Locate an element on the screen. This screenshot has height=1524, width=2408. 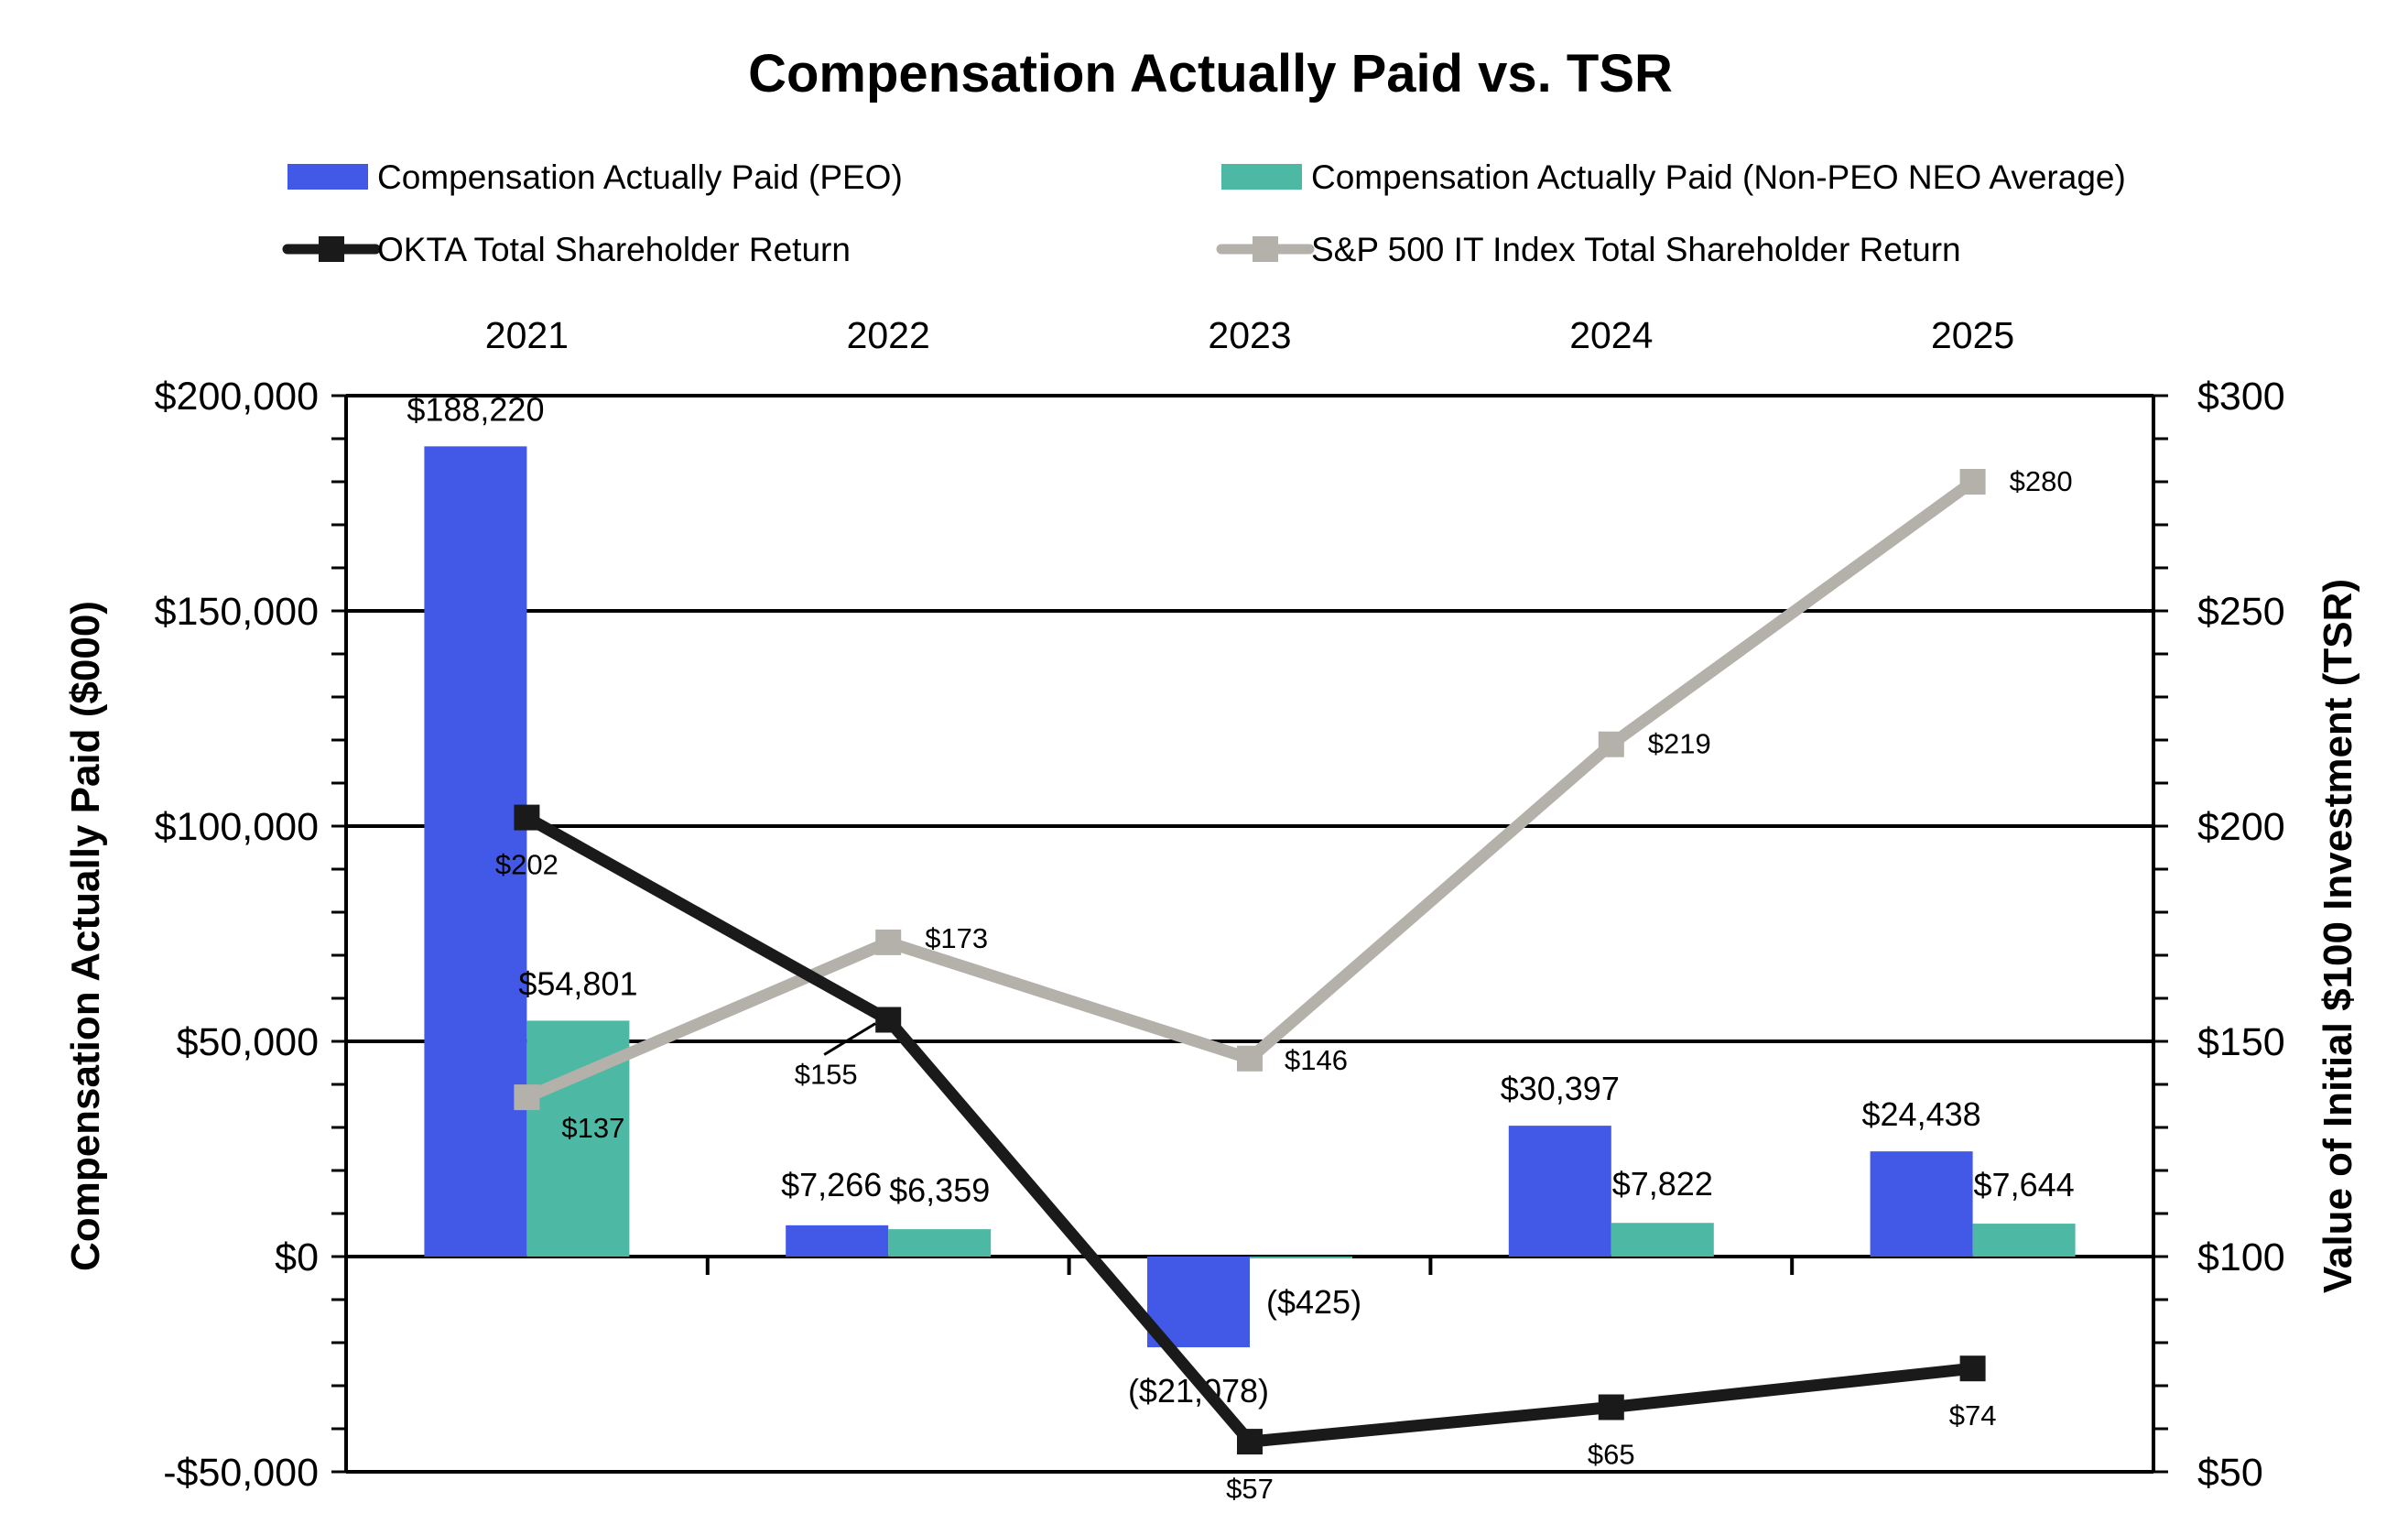
chart-title: Compensation Actually Paid vs. TSR is located at coordinates (1210, 73).